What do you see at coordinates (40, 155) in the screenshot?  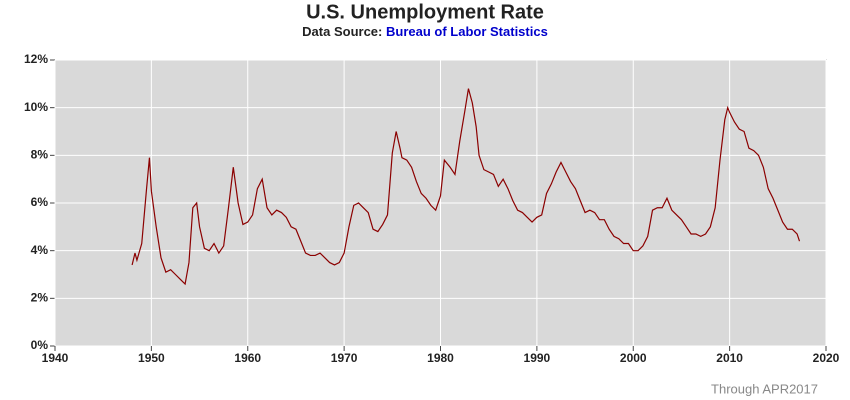 I see `y-tick-label: 8%` at bounding box center [40, 155].